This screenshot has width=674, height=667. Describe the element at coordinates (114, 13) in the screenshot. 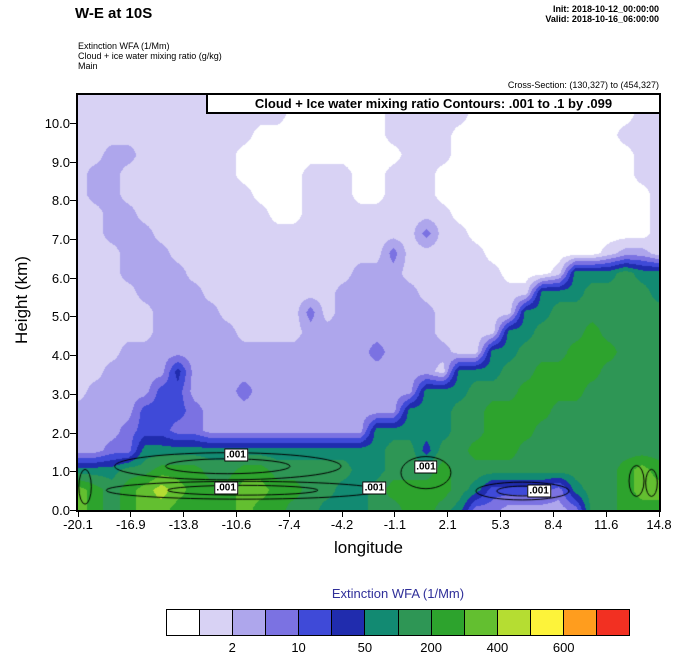

I see `page-title: W-E at 10S` at that location.